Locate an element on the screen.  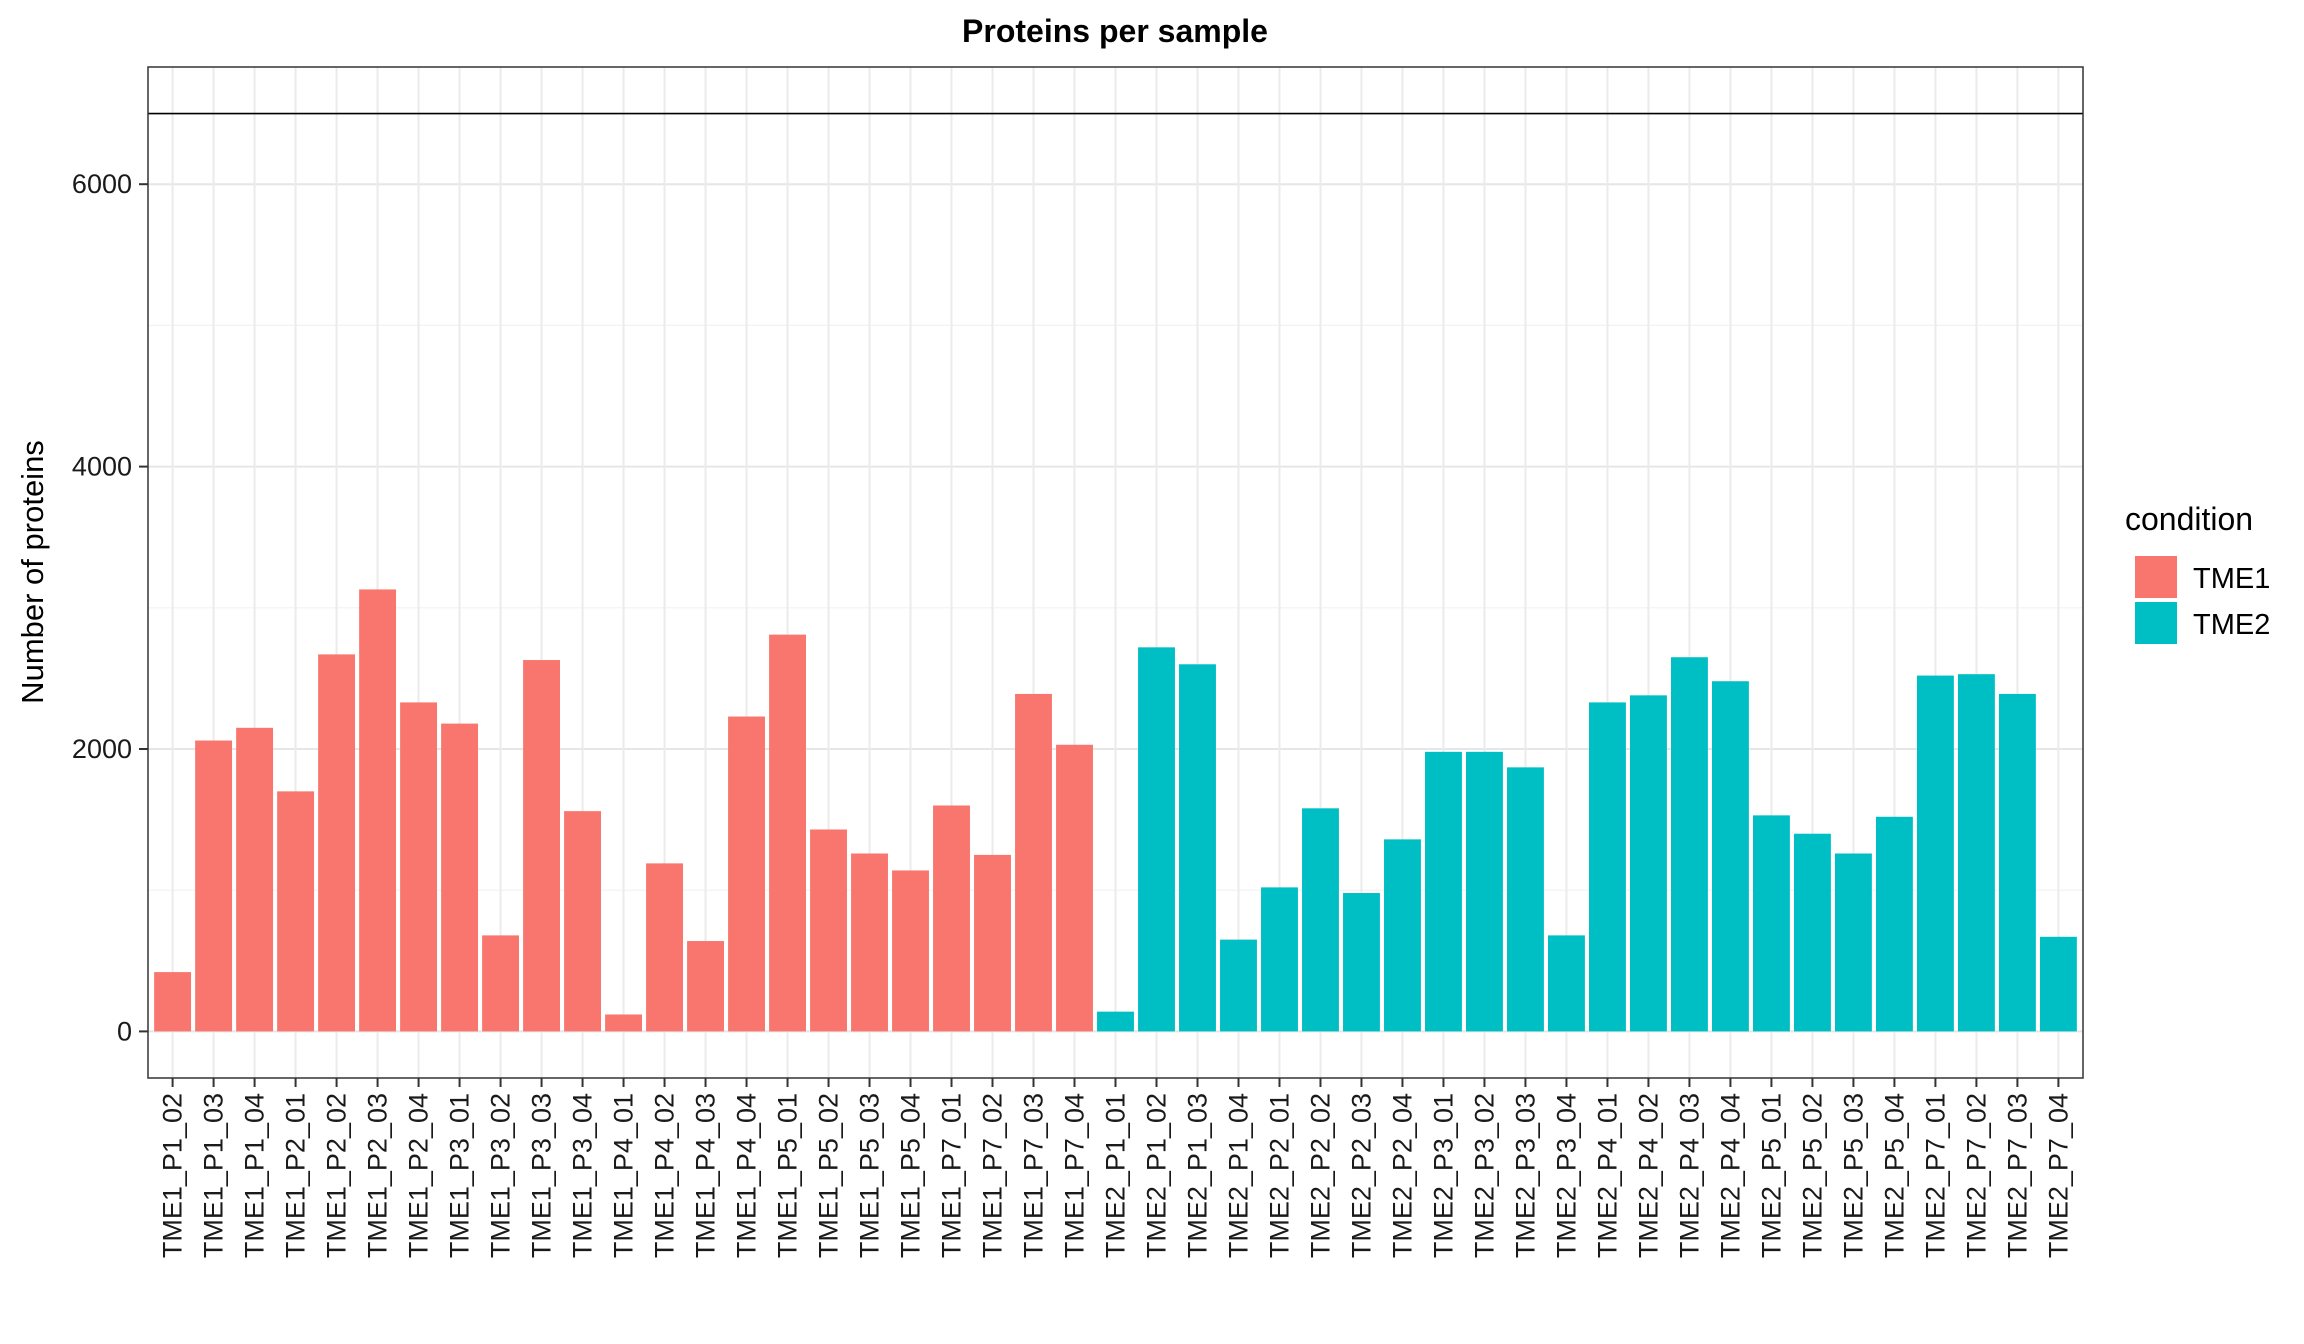
legend-title: condition is located at coordinates (2189, 519).